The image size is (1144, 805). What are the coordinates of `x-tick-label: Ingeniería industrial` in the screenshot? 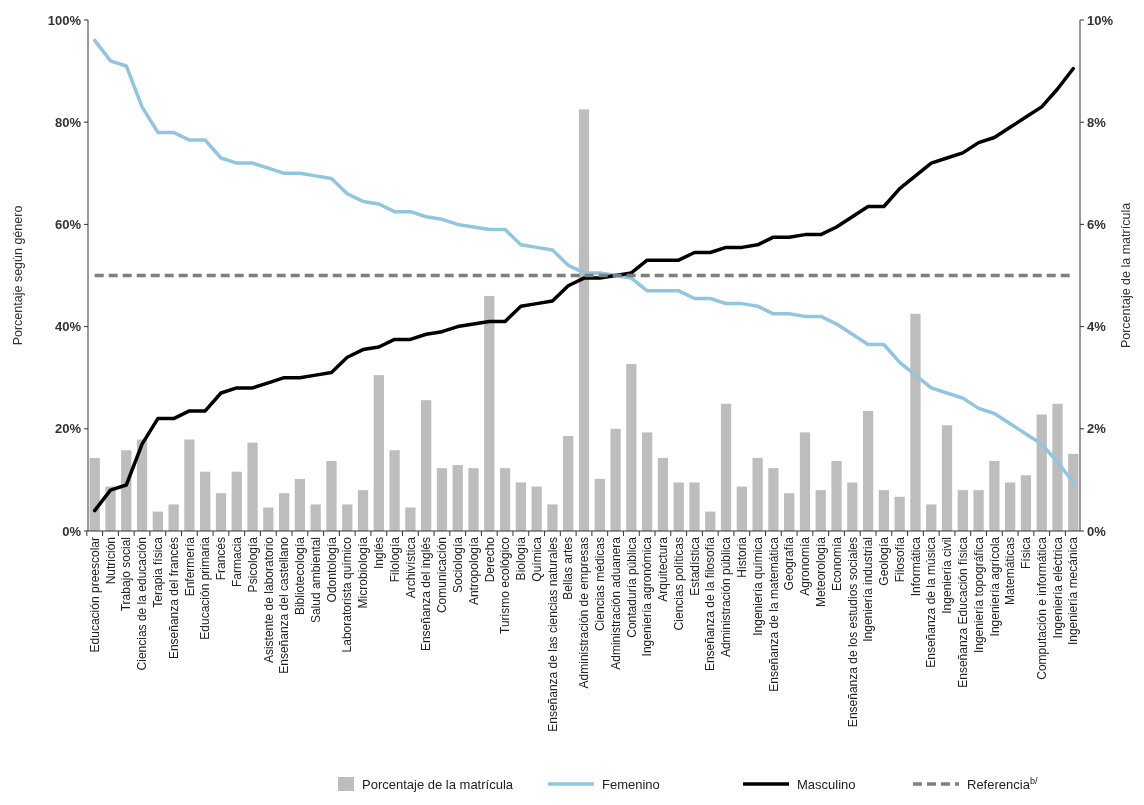 It's located at (868, 589).